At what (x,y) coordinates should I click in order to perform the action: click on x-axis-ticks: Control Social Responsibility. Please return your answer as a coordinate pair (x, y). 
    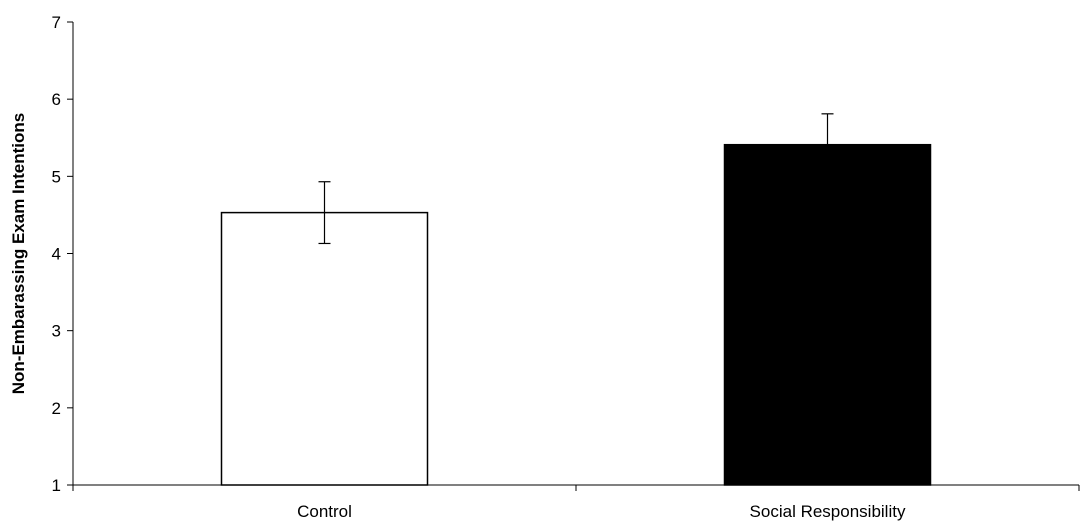
    Looking at the image, I should click on (576, 503).